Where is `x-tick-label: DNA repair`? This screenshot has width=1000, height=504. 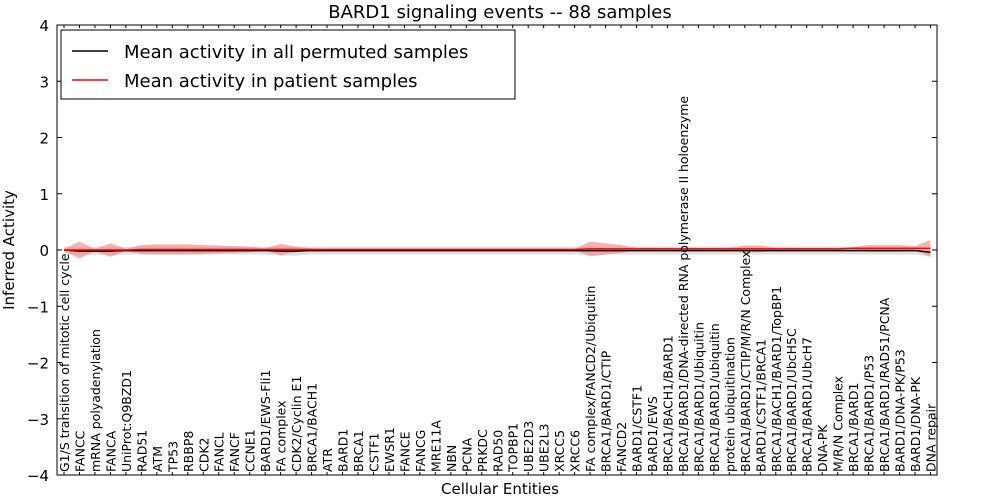
x-tick-label: DNA repair is located at coordinates (931, 437).